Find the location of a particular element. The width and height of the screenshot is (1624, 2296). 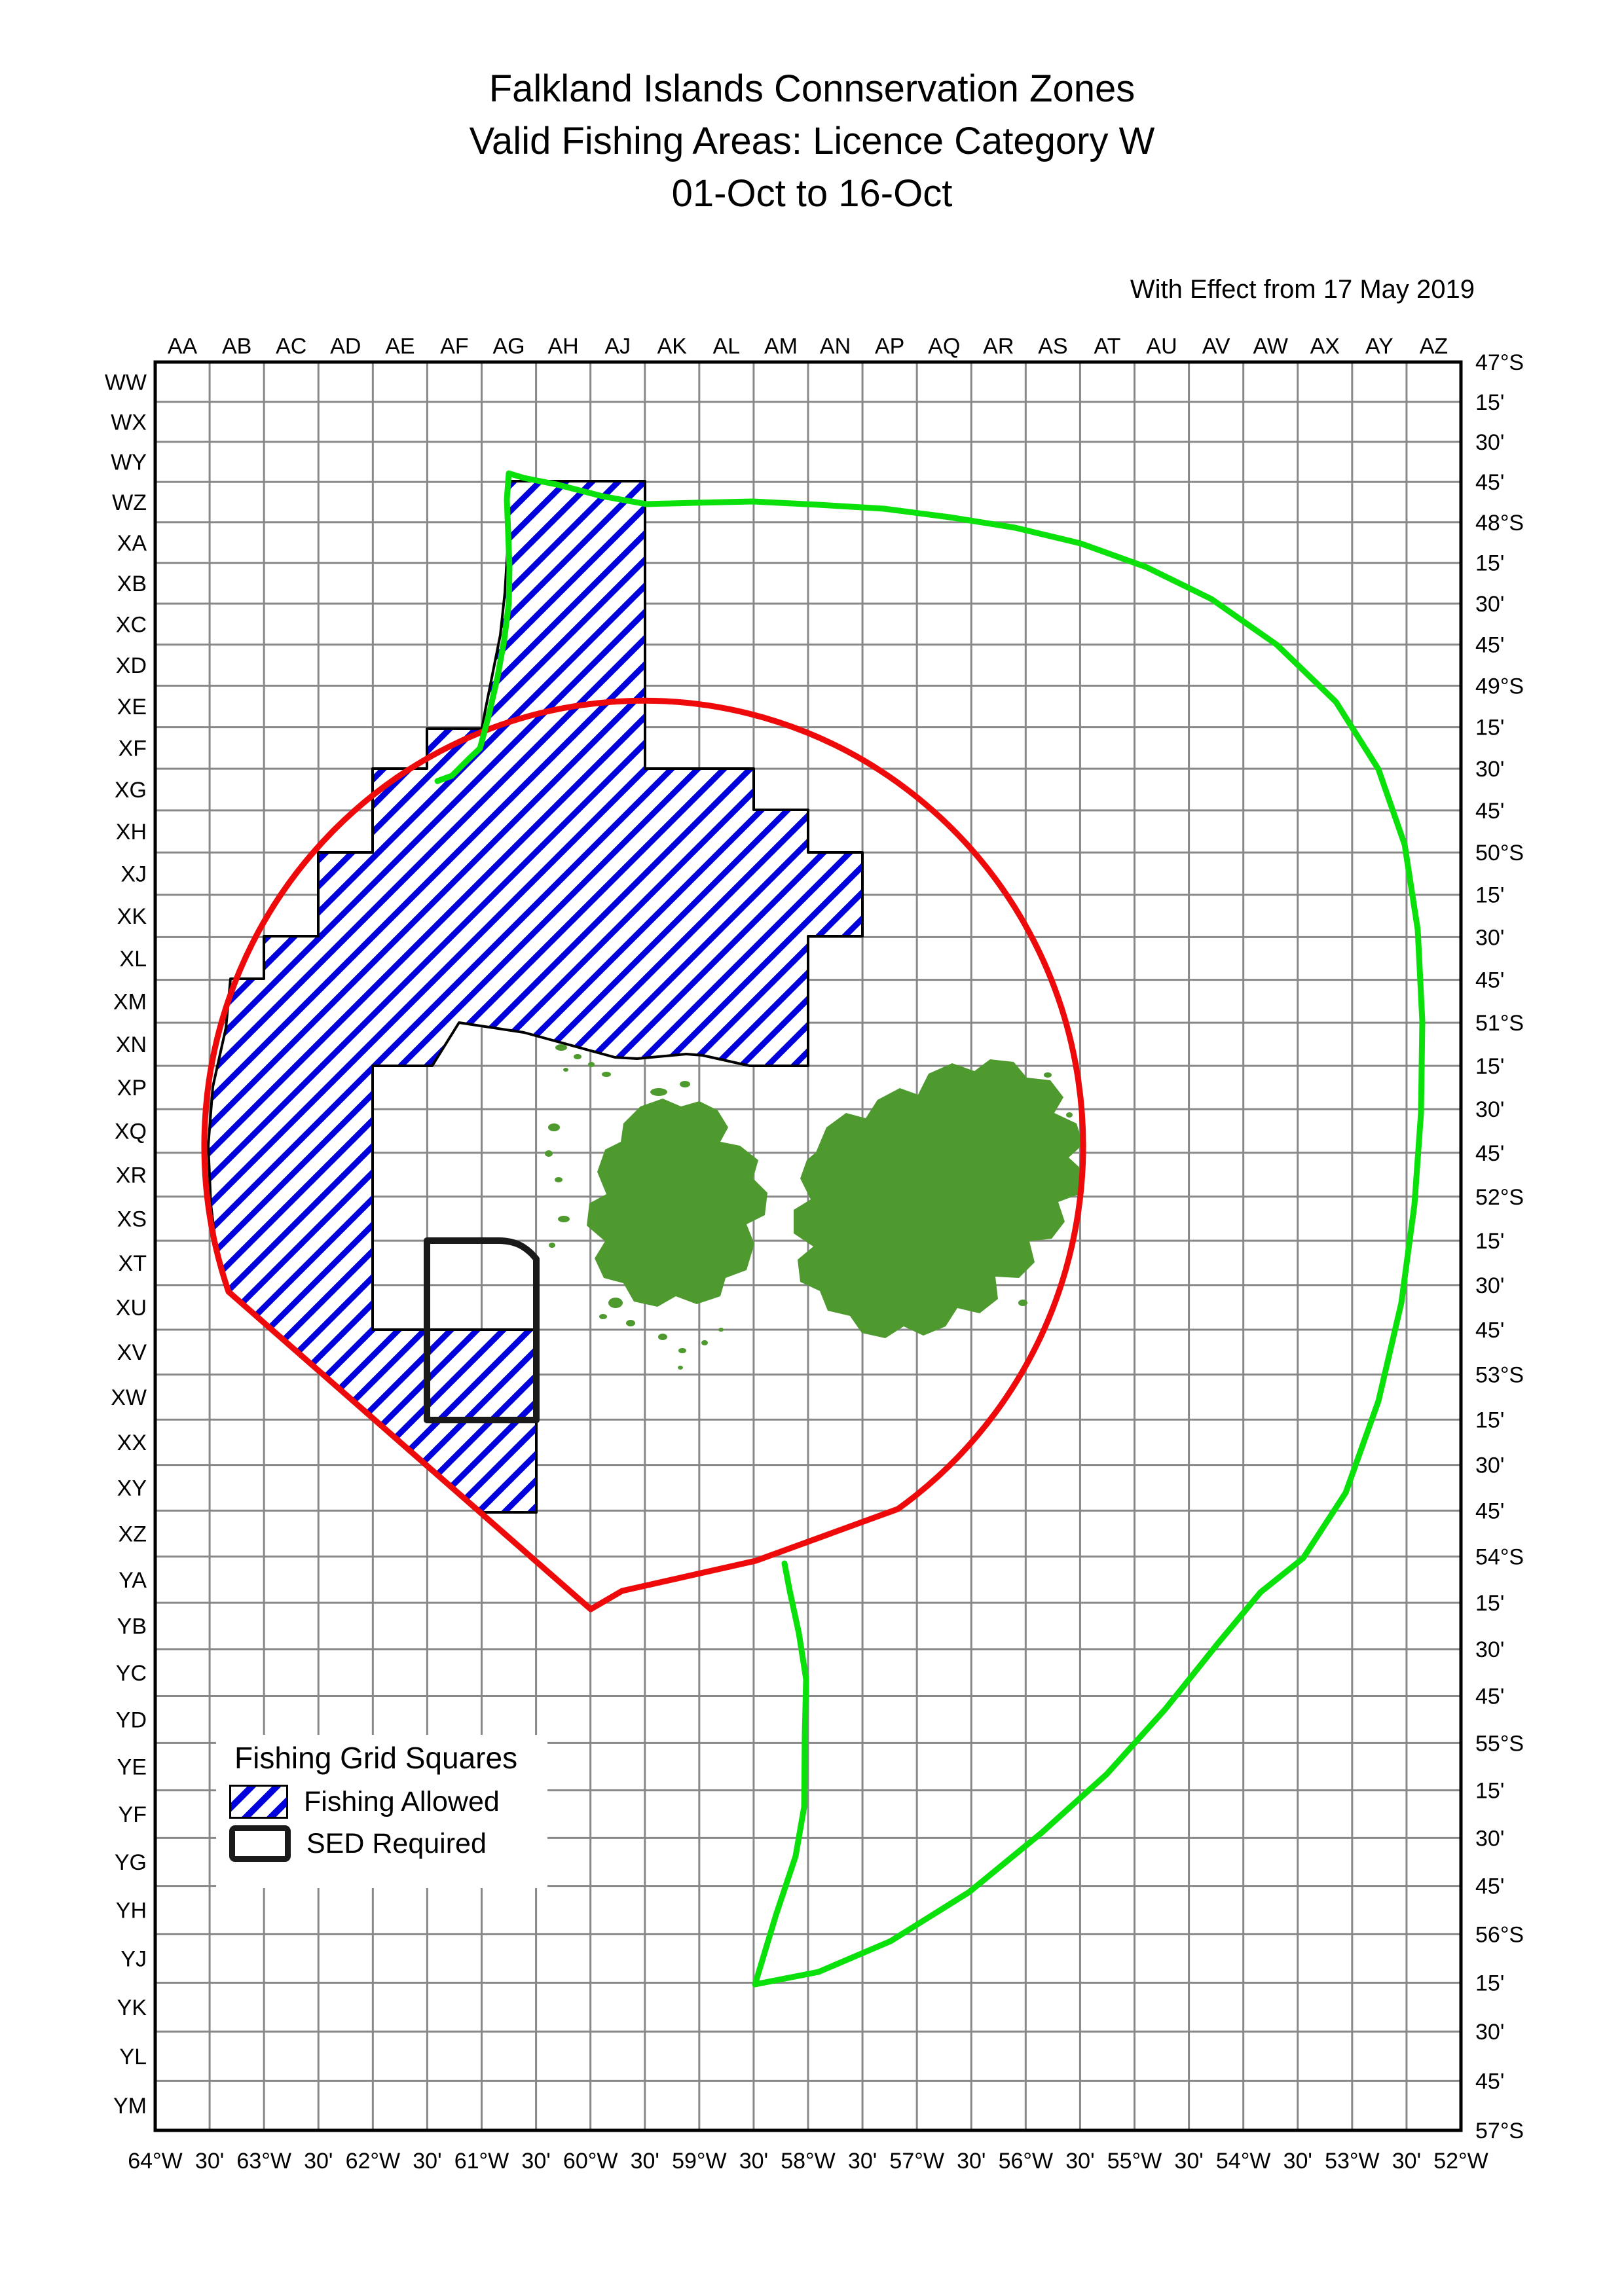

latitude-tick-label: 53°S is located at coordinates (1499, 1374).